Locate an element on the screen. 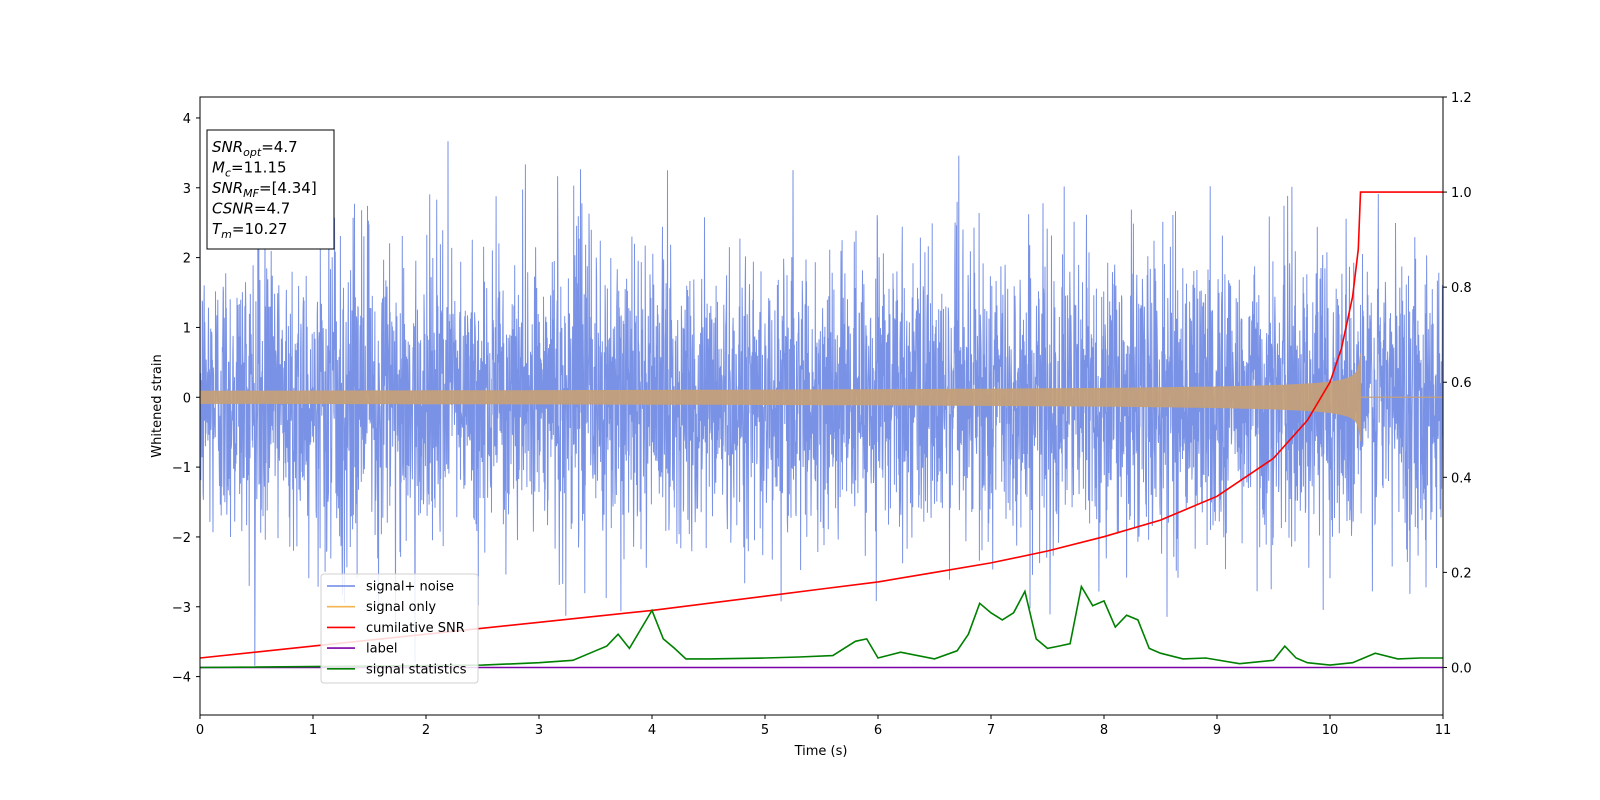 This screenshot has width=1600, height=800. x-tick-label: 4 is located at coordinates (652, 730).